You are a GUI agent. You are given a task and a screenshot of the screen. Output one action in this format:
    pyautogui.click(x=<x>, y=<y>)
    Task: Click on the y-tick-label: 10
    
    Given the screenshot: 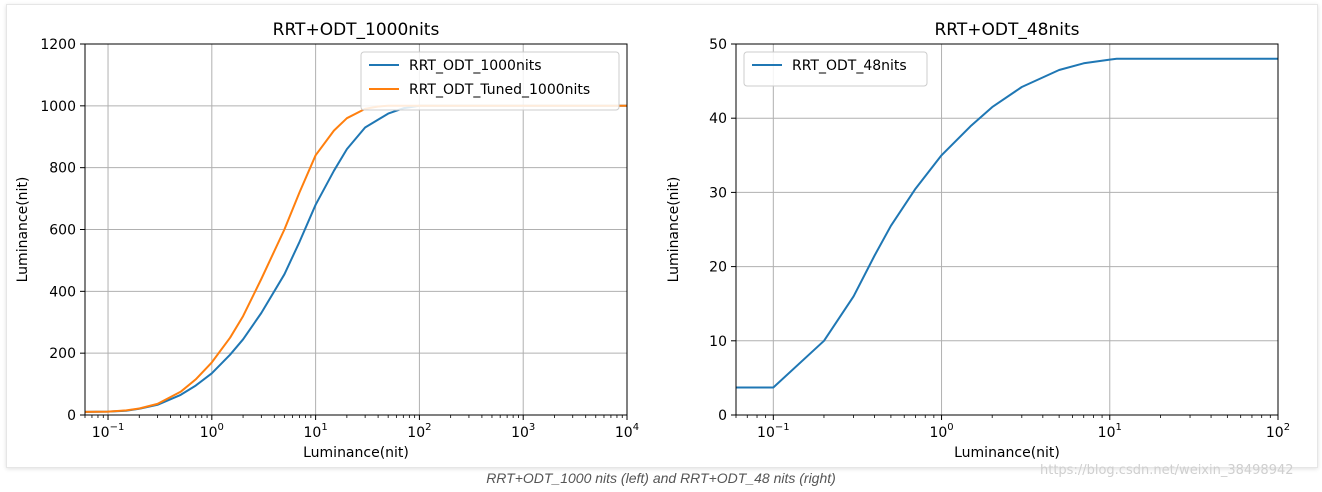 What is the action you would take?
    pyautogui.click(x=718, y=342)
    